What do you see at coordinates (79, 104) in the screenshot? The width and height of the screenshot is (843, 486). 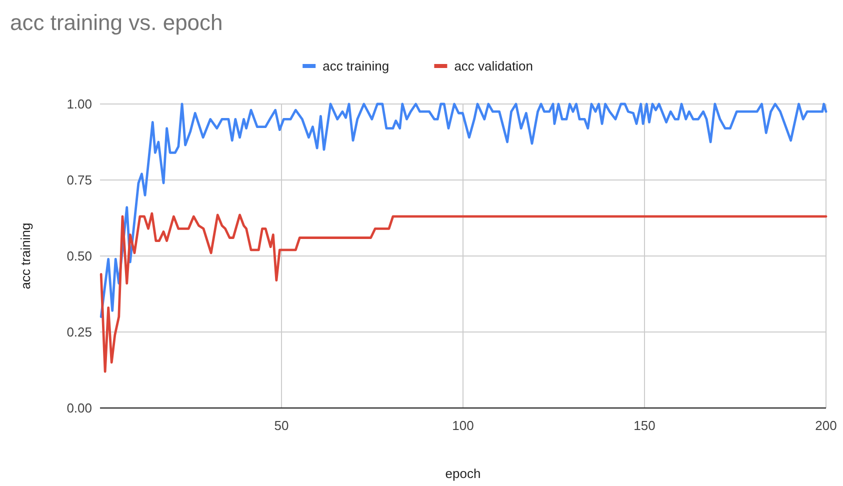 I see `y-tick-label: 1.00` at bounding box center [79, 104].